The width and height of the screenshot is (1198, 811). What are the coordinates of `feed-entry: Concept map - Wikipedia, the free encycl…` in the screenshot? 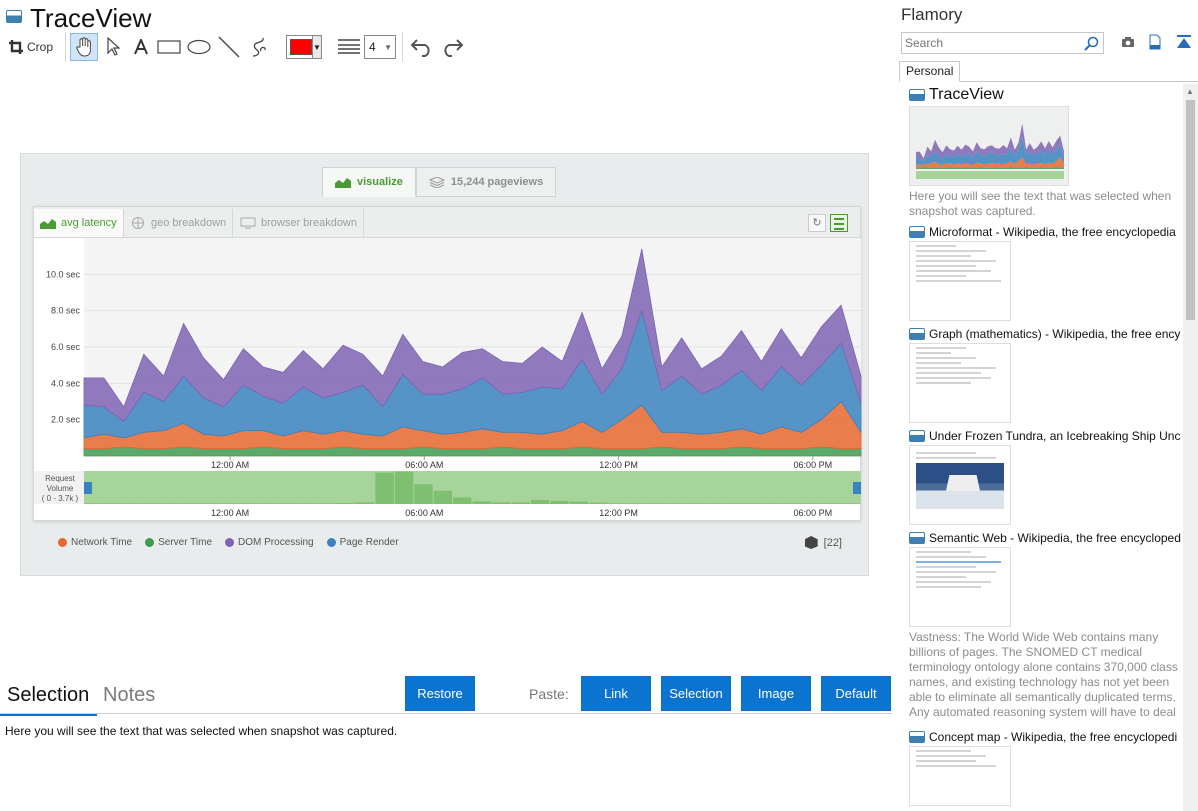 It's located at (1045, 768).